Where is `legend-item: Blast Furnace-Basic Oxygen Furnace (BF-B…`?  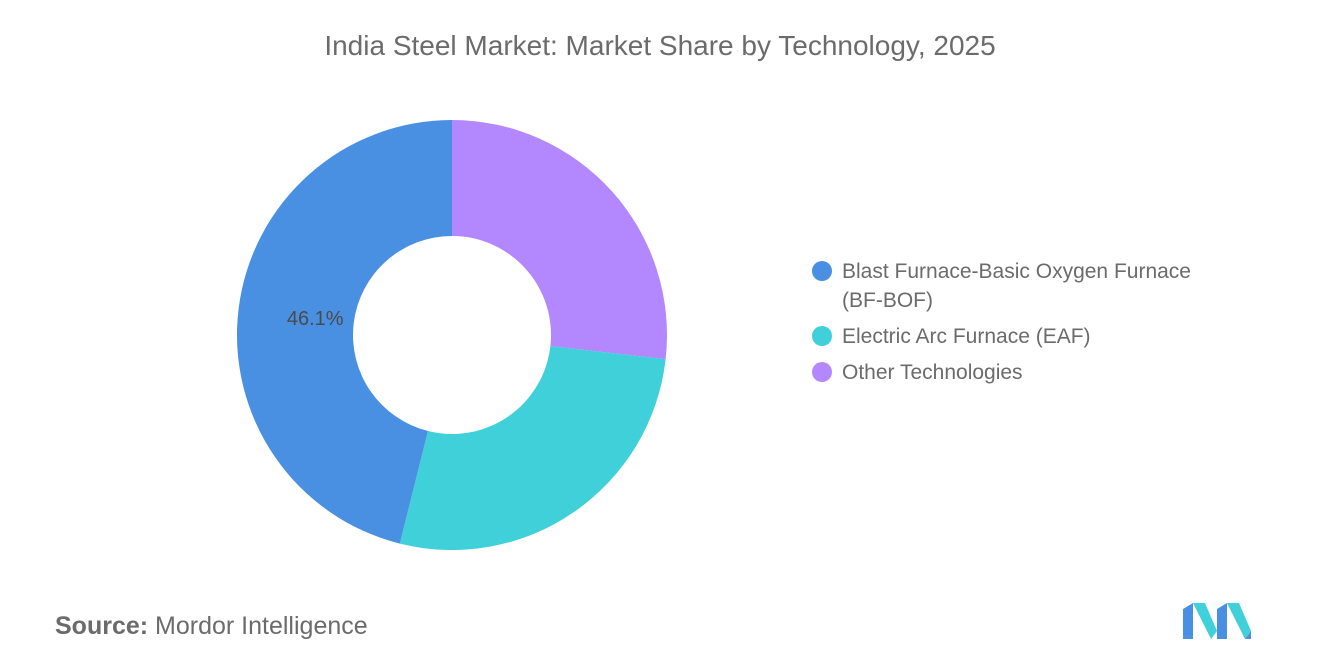 legend-item: Blast Furnace-Basic Oxygen Furnace (BF-B… is located at coordinates (1032, 286).